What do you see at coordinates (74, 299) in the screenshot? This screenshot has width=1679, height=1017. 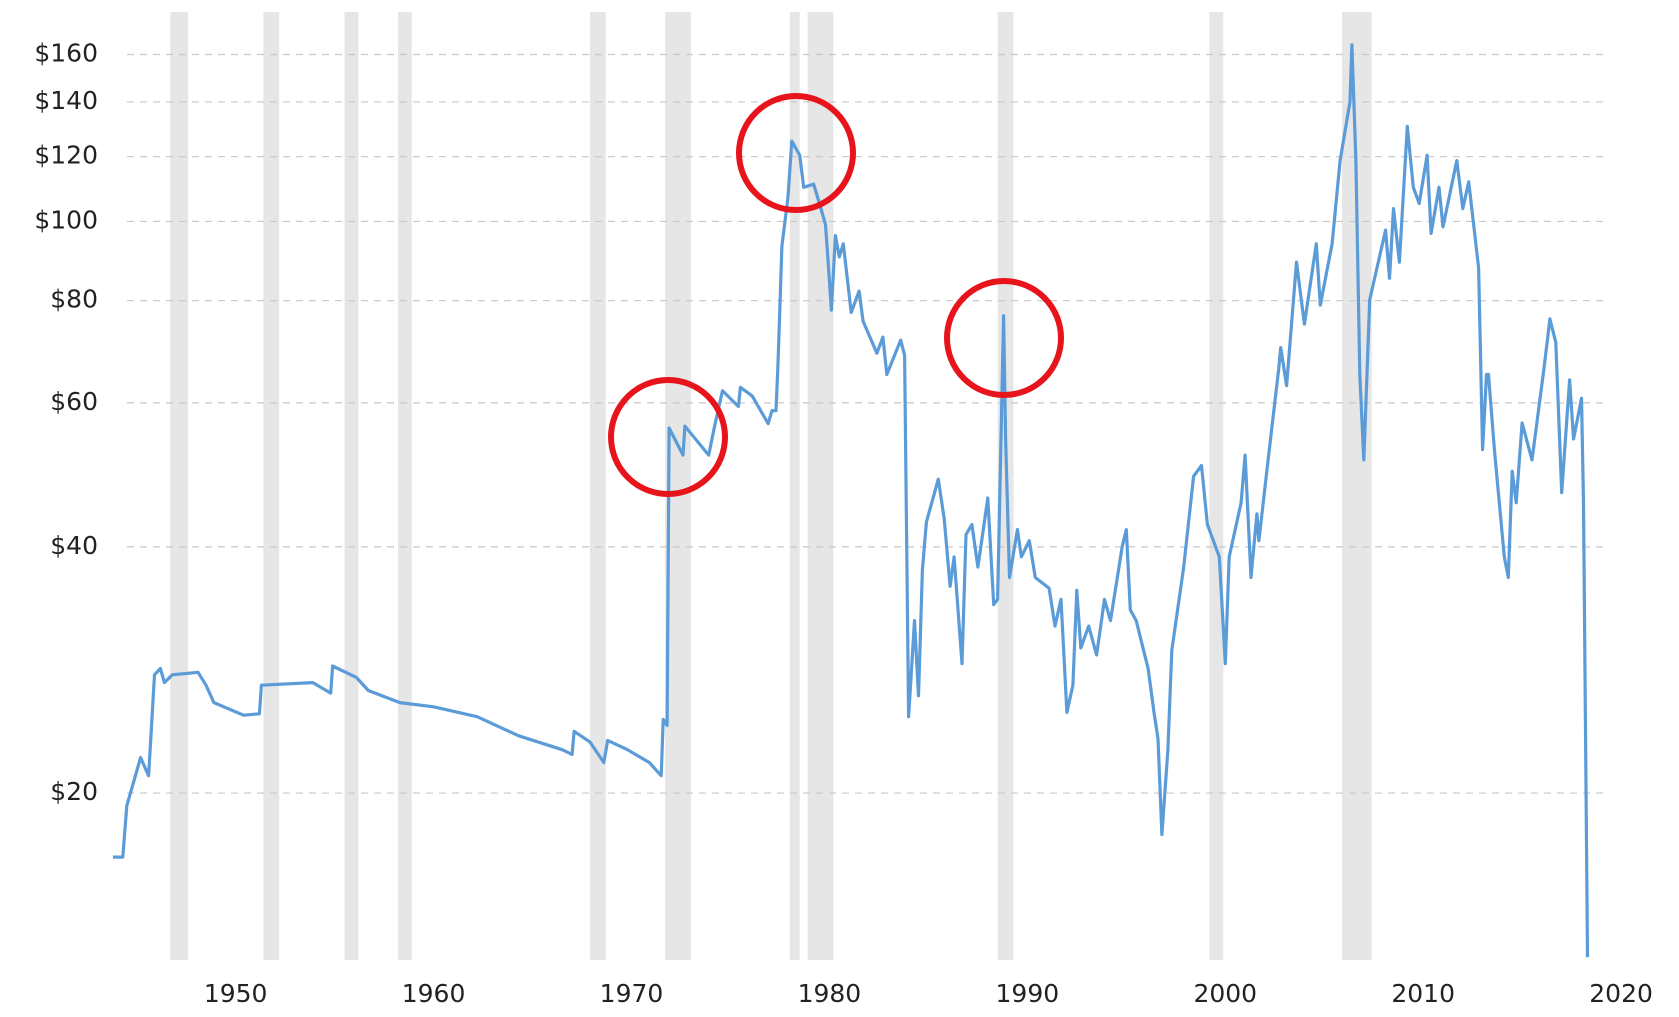 I see `y-tick-label: $80` at bounding box center [74, 299].